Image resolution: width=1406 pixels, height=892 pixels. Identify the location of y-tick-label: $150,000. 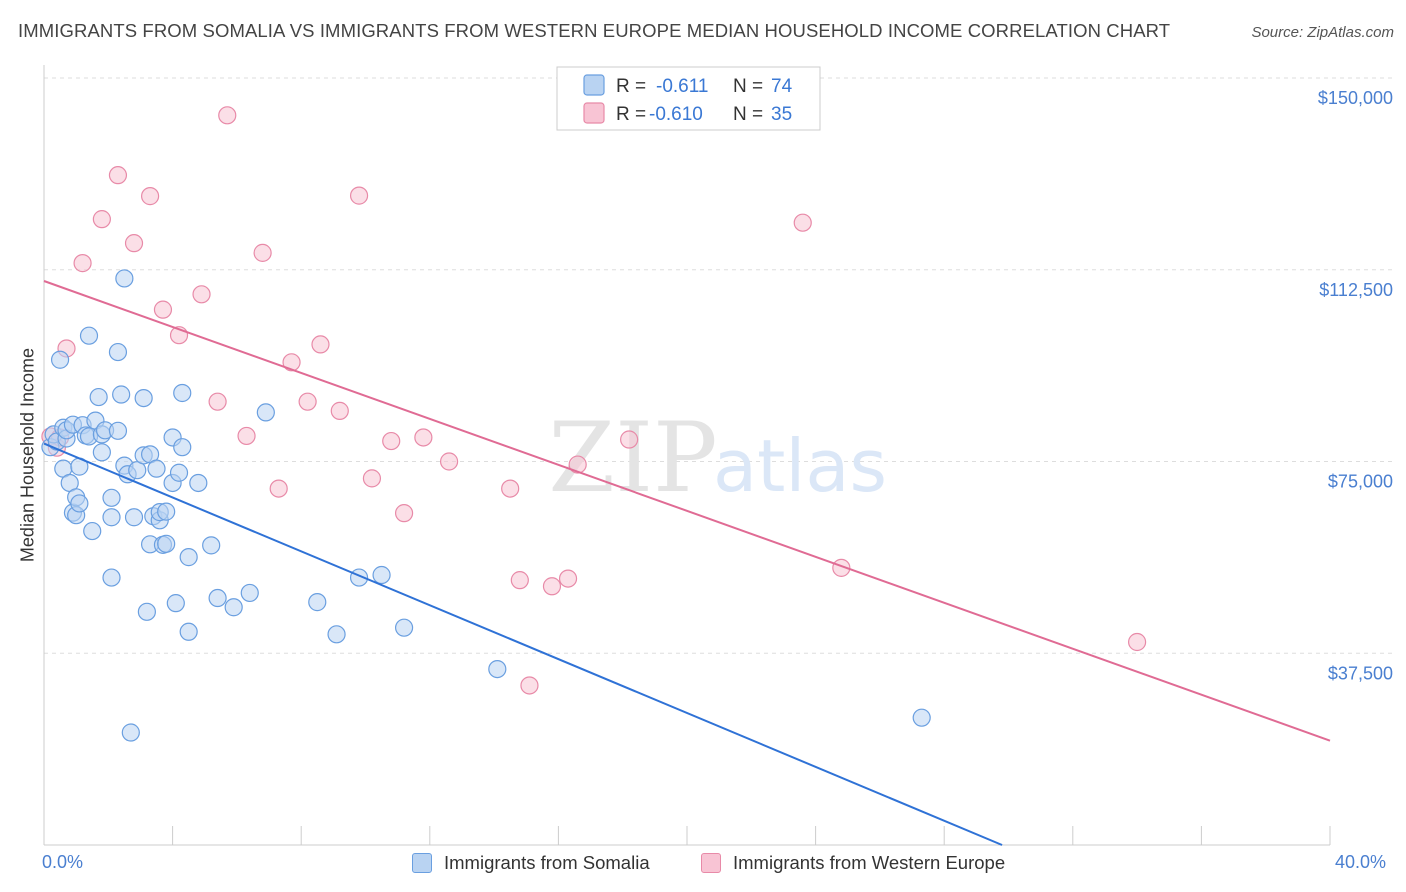
(1355, 98).